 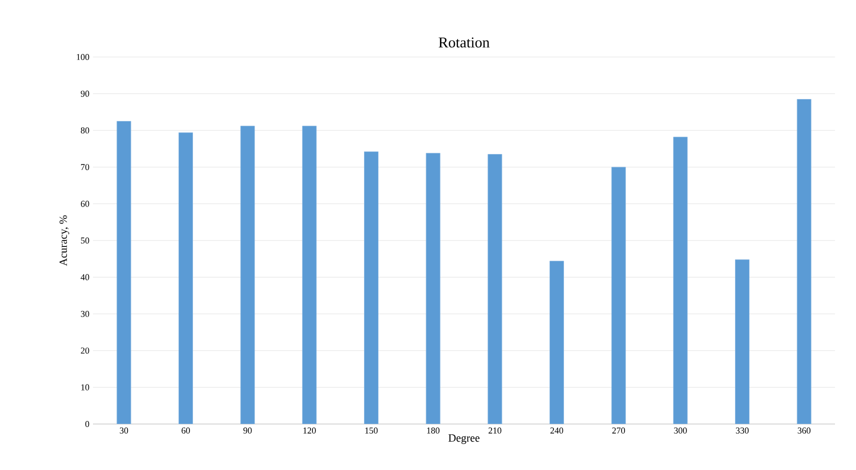 What do you see at coordinates (464, 439) in the screenshot?
I see `x-axis-title: Degree` at bounding box center [464, 439].